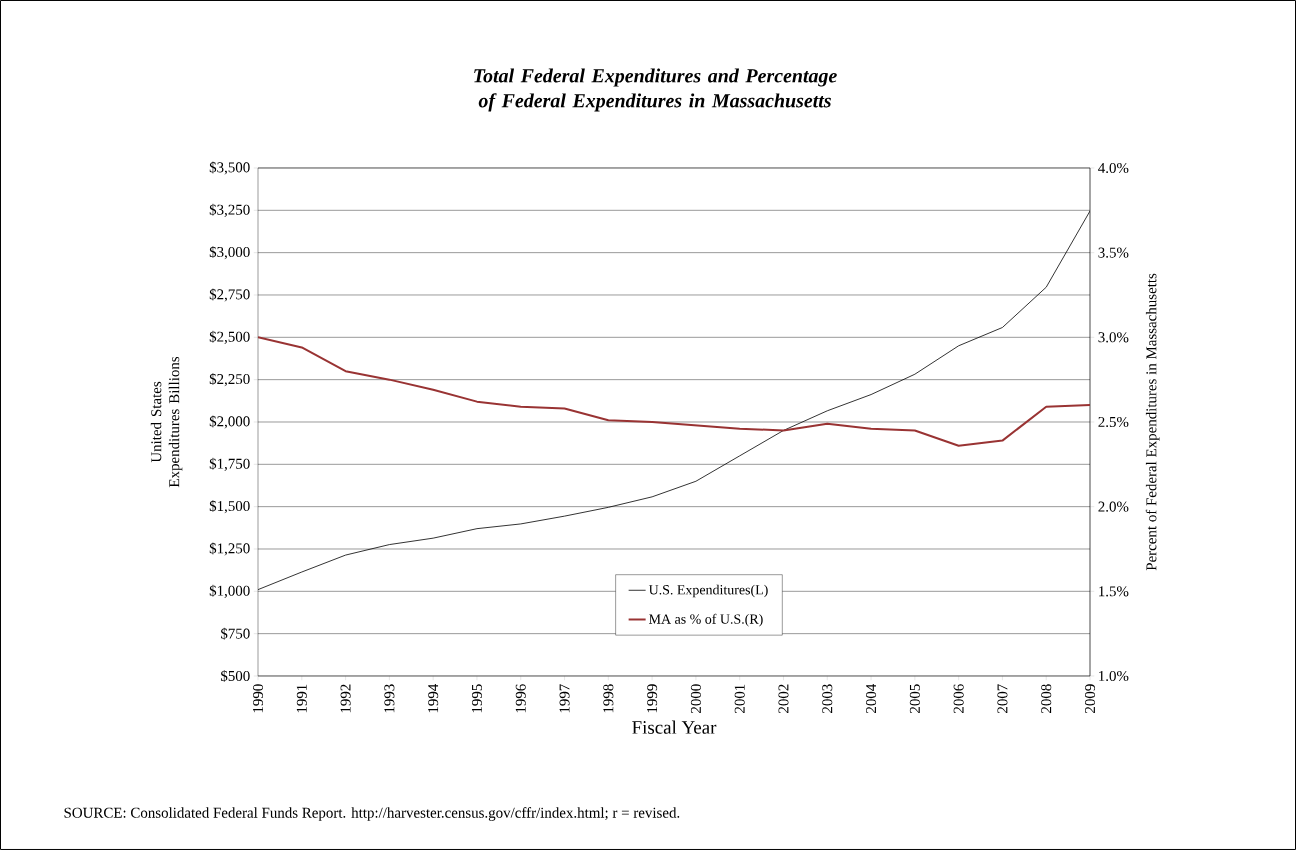  I want to click on x-tick-label: 2000, so click(695, 698).